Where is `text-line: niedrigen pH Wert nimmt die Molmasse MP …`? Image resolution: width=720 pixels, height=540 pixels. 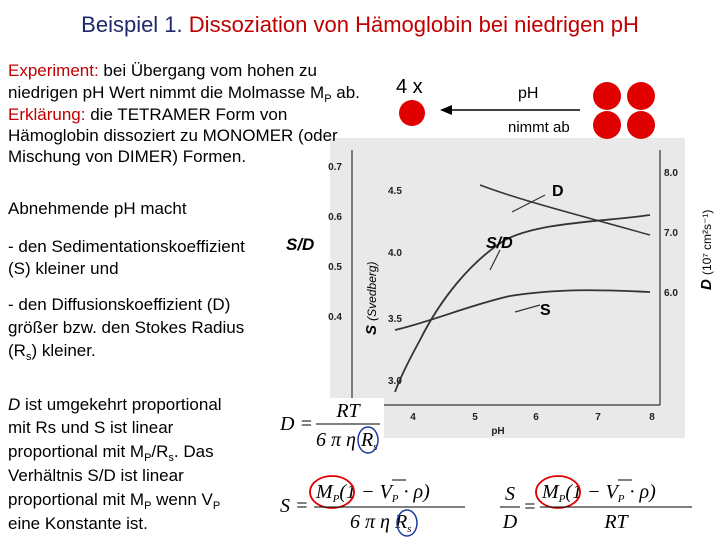
text-line: niedrigen pH Wert nimmt die Molmasse MP … is located at coordinates (184, 94).